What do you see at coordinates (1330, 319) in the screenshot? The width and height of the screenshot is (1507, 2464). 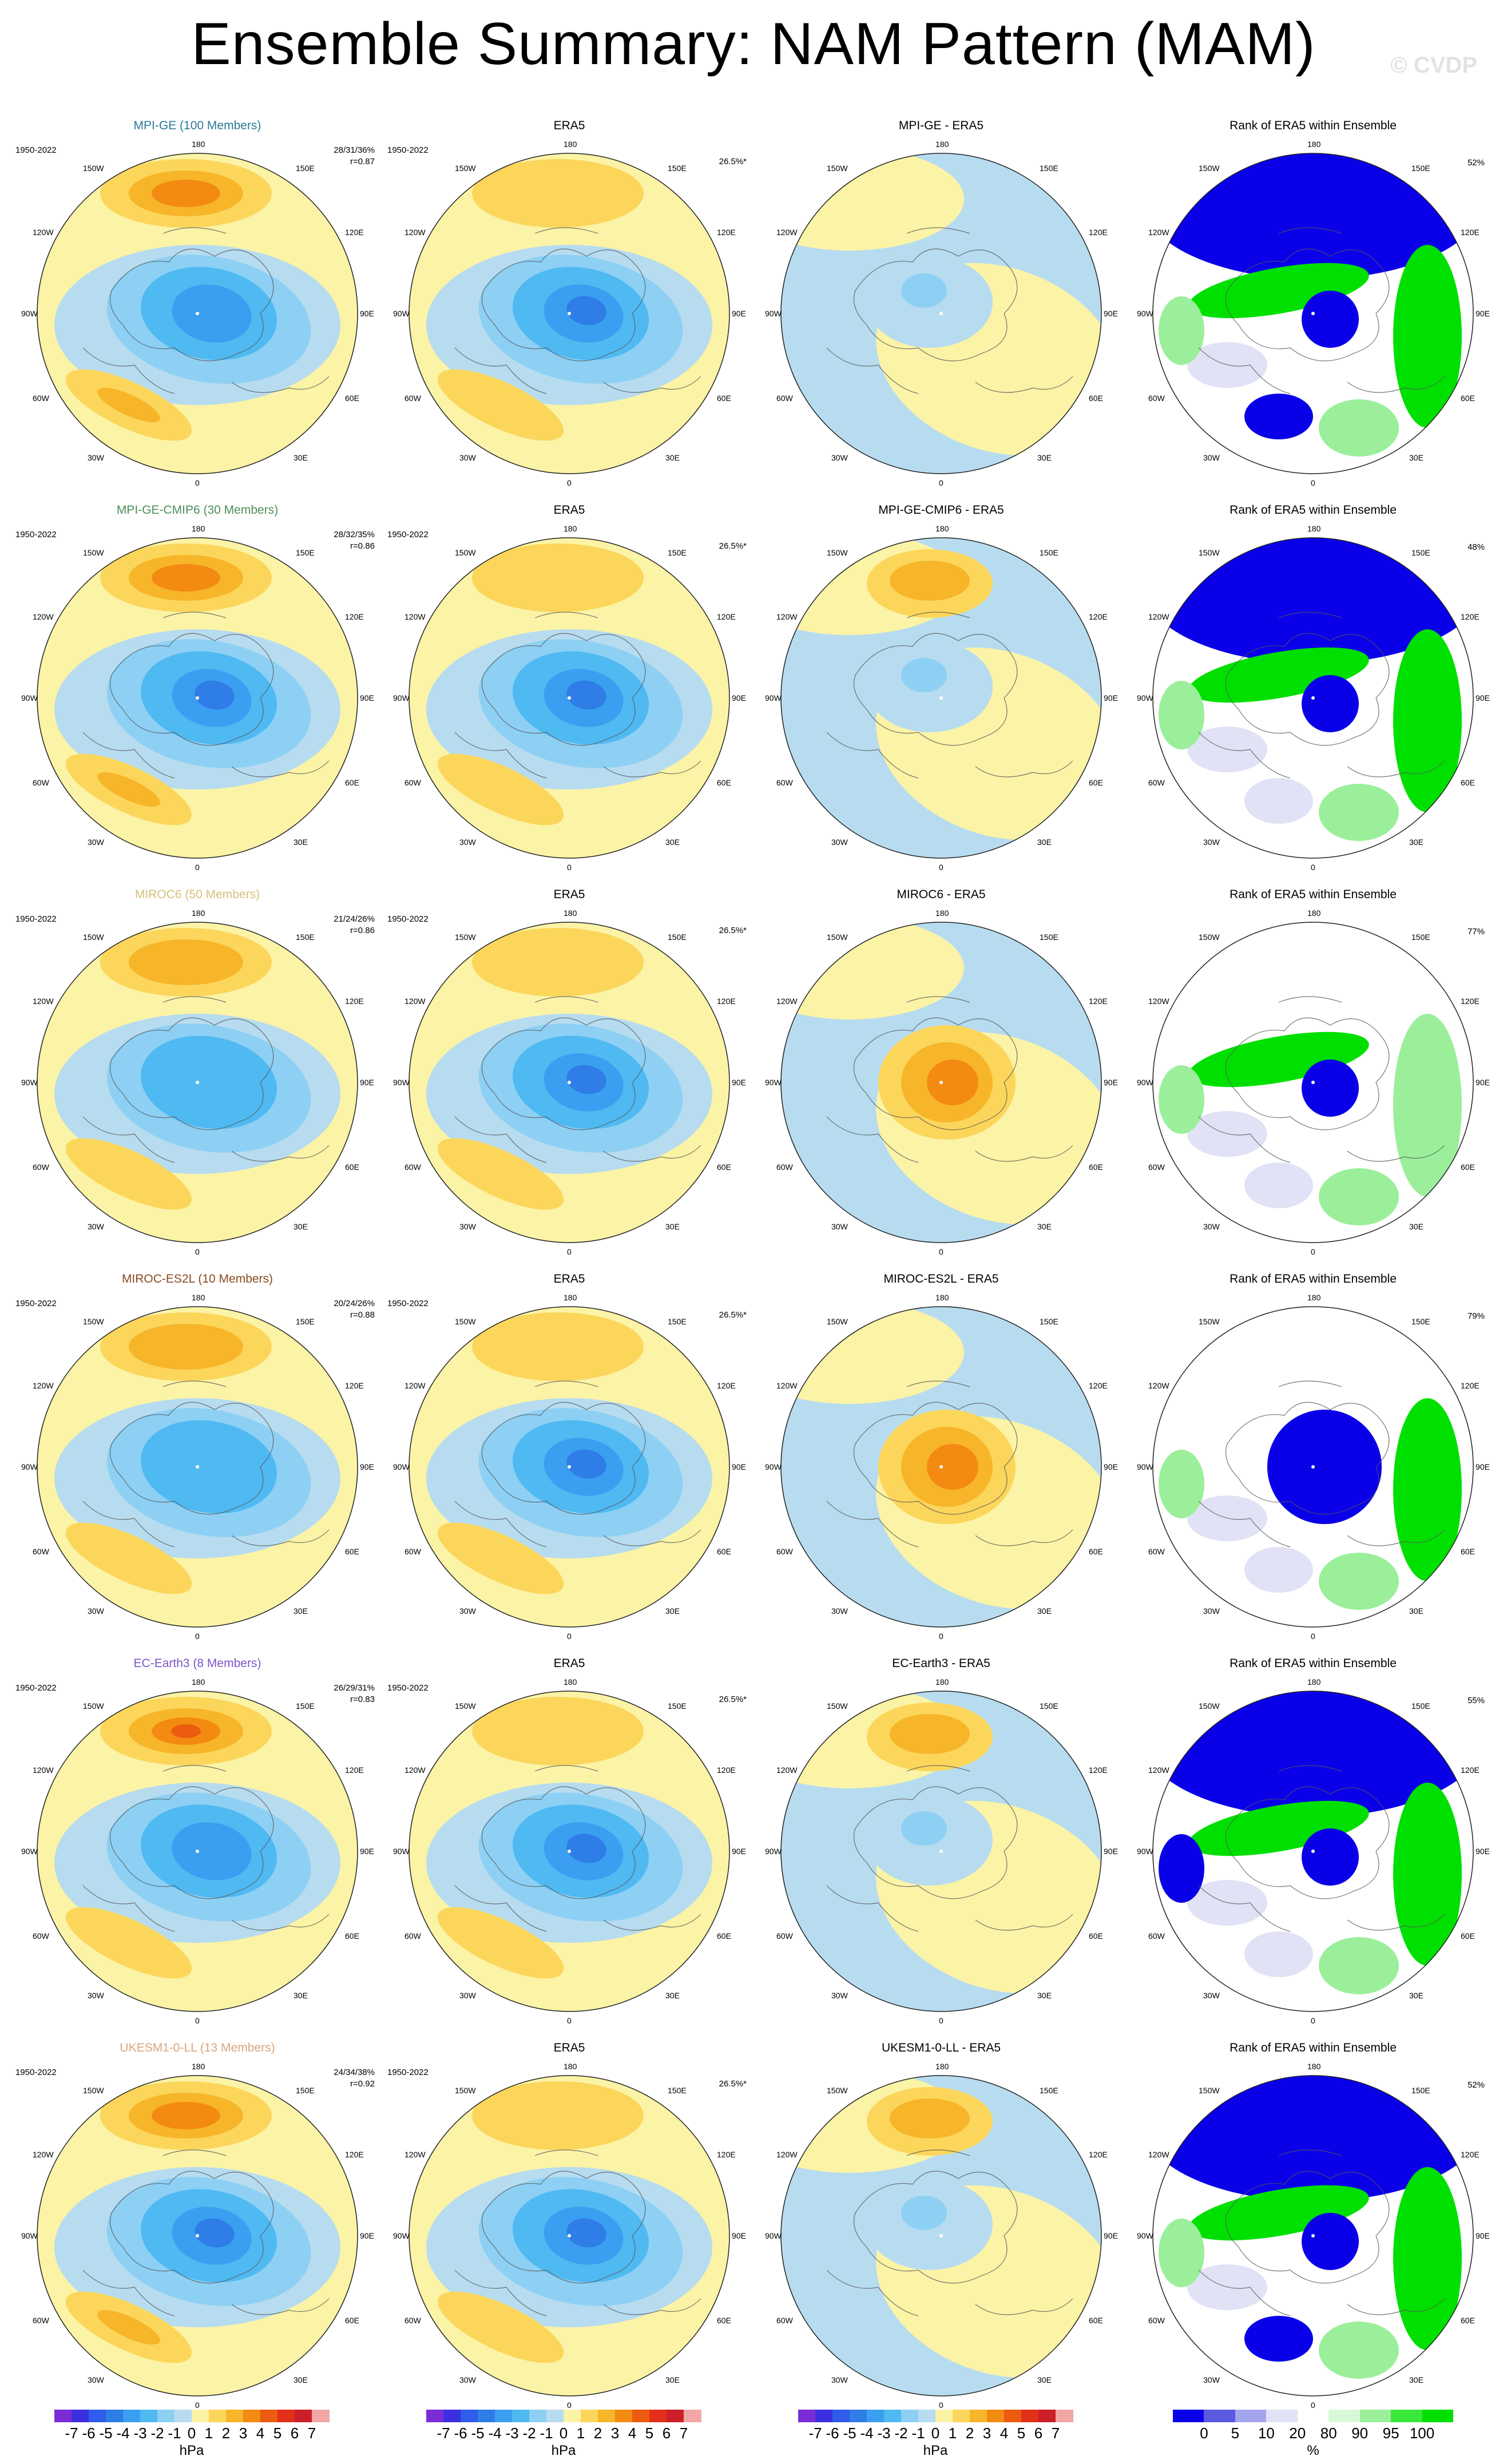 I see `rank-region-low` at bounding box center [1330, 319].